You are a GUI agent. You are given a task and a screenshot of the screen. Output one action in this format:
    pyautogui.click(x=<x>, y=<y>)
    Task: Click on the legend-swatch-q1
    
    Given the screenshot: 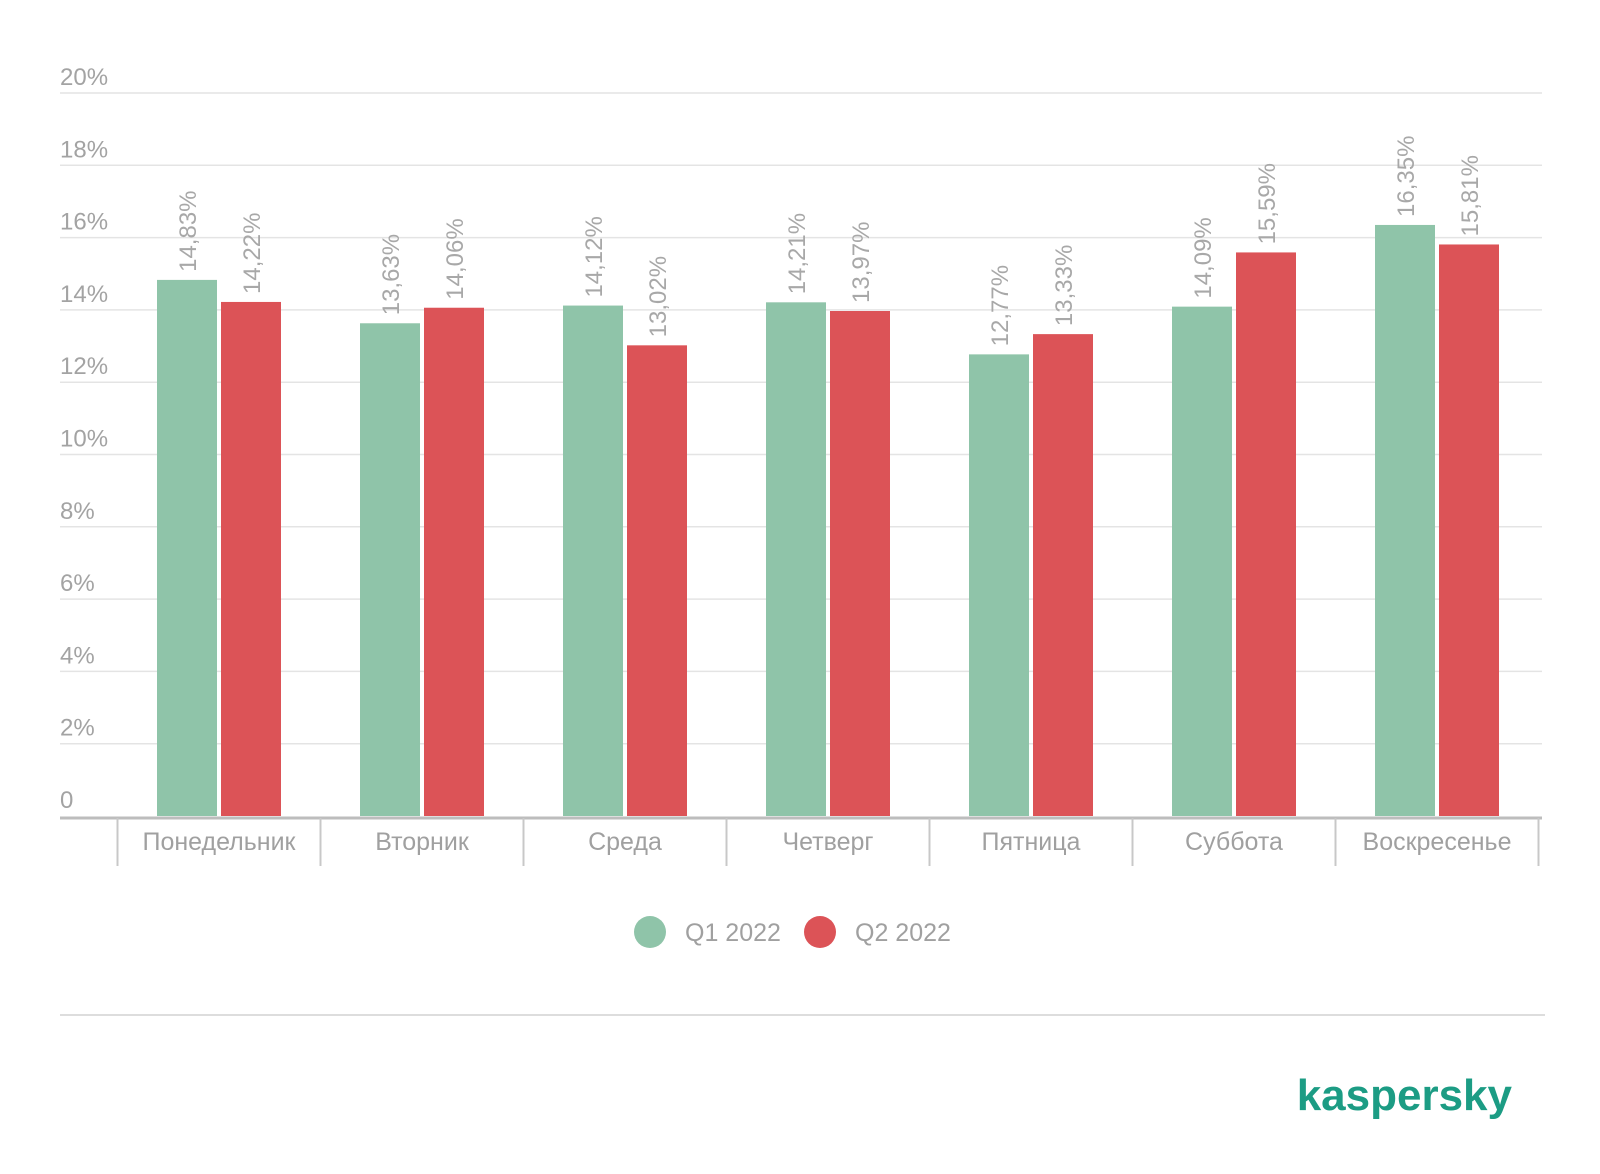 What is the action you would take?
    pyautogui.click(x=650, y=932)
    